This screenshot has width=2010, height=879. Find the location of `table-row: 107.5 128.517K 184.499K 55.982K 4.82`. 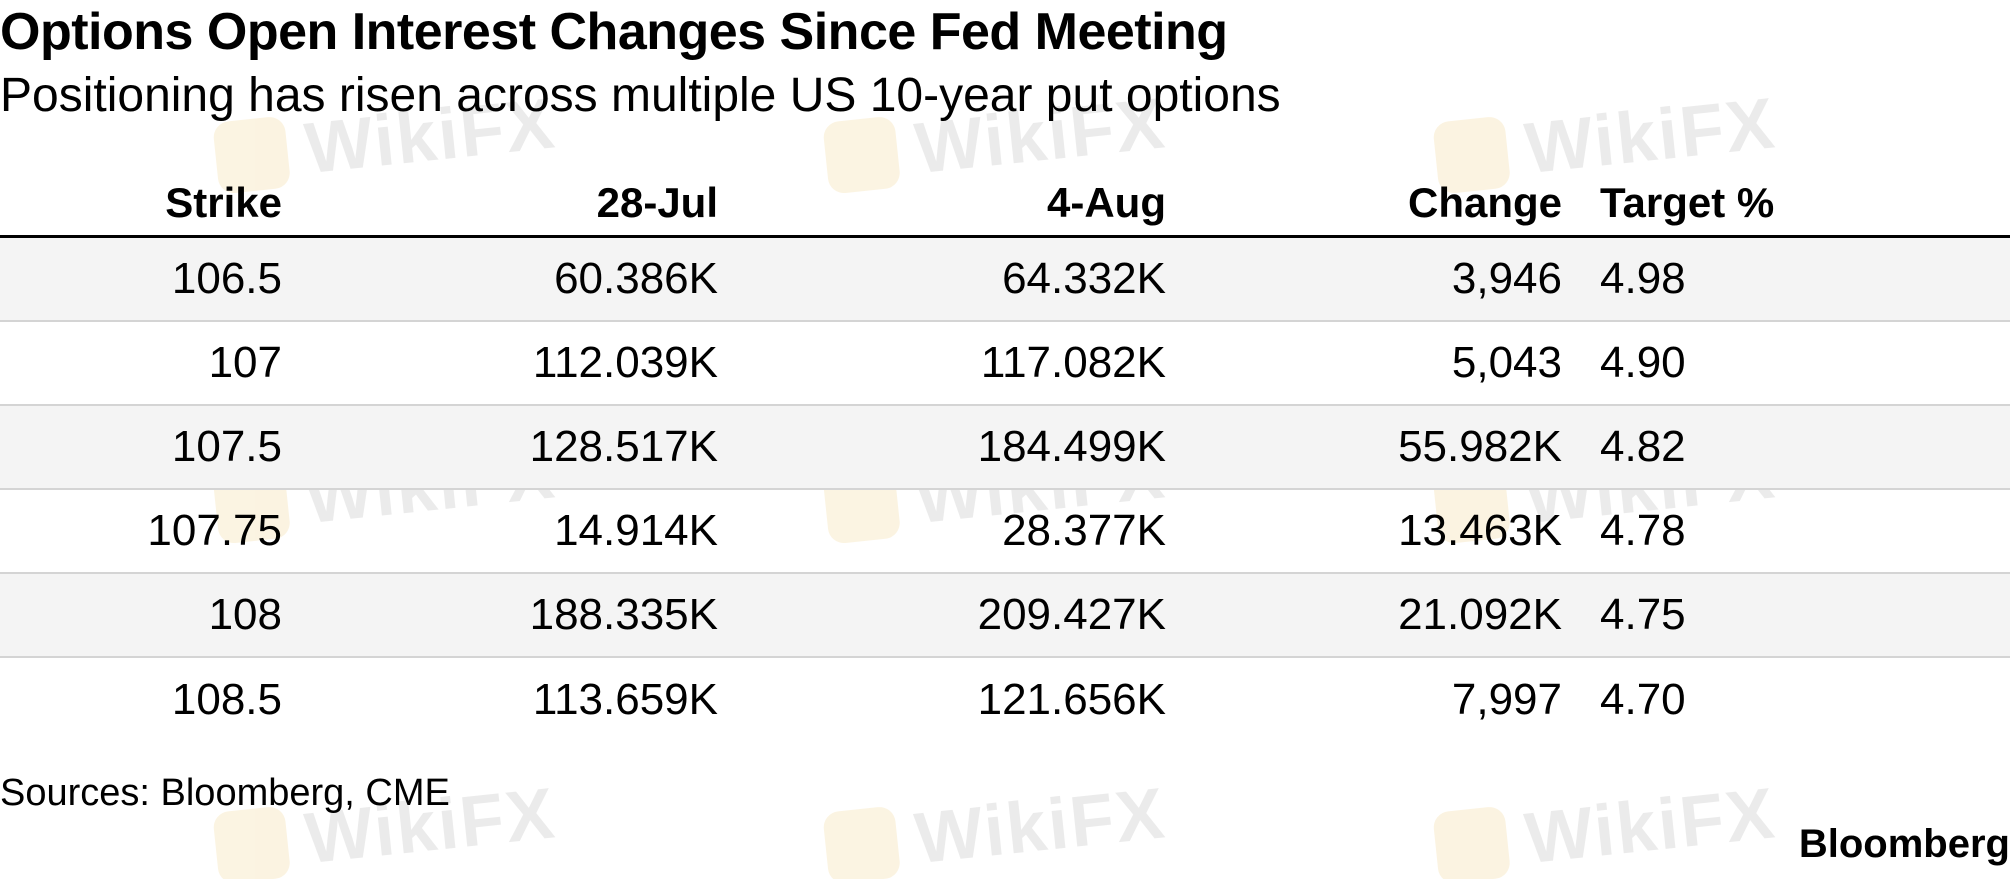

table-row: 107.5 128.517K 184.499K 55.982K 4.82 is located at coordinates (1005, 448).